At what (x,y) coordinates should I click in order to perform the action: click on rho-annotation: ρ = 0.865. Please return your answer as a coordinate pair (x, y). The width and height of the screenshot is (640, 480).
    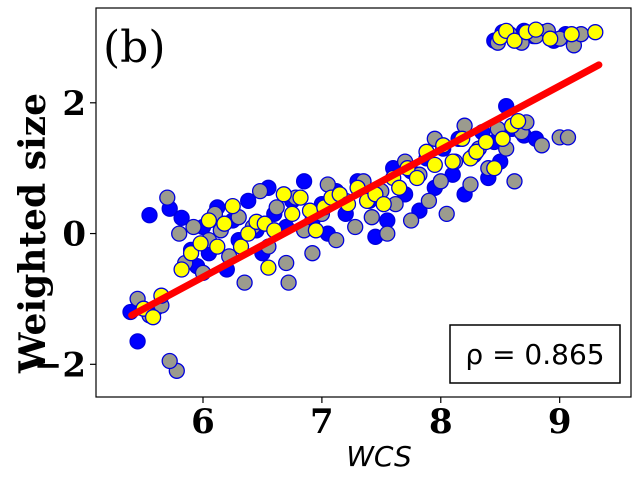
    Looking at the image, I should click on (535, 354).